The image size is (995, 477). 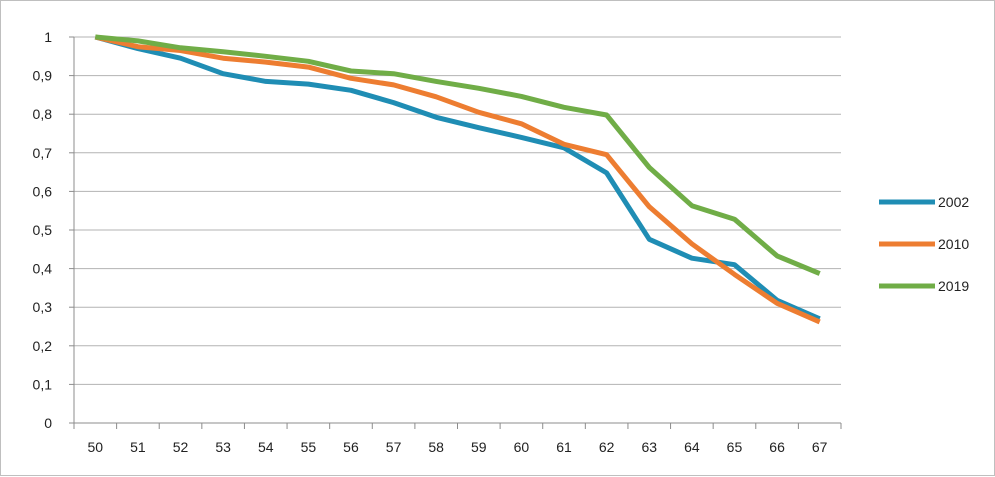 I want to click on x-tick-label: 62, so click(x=607, y=447).